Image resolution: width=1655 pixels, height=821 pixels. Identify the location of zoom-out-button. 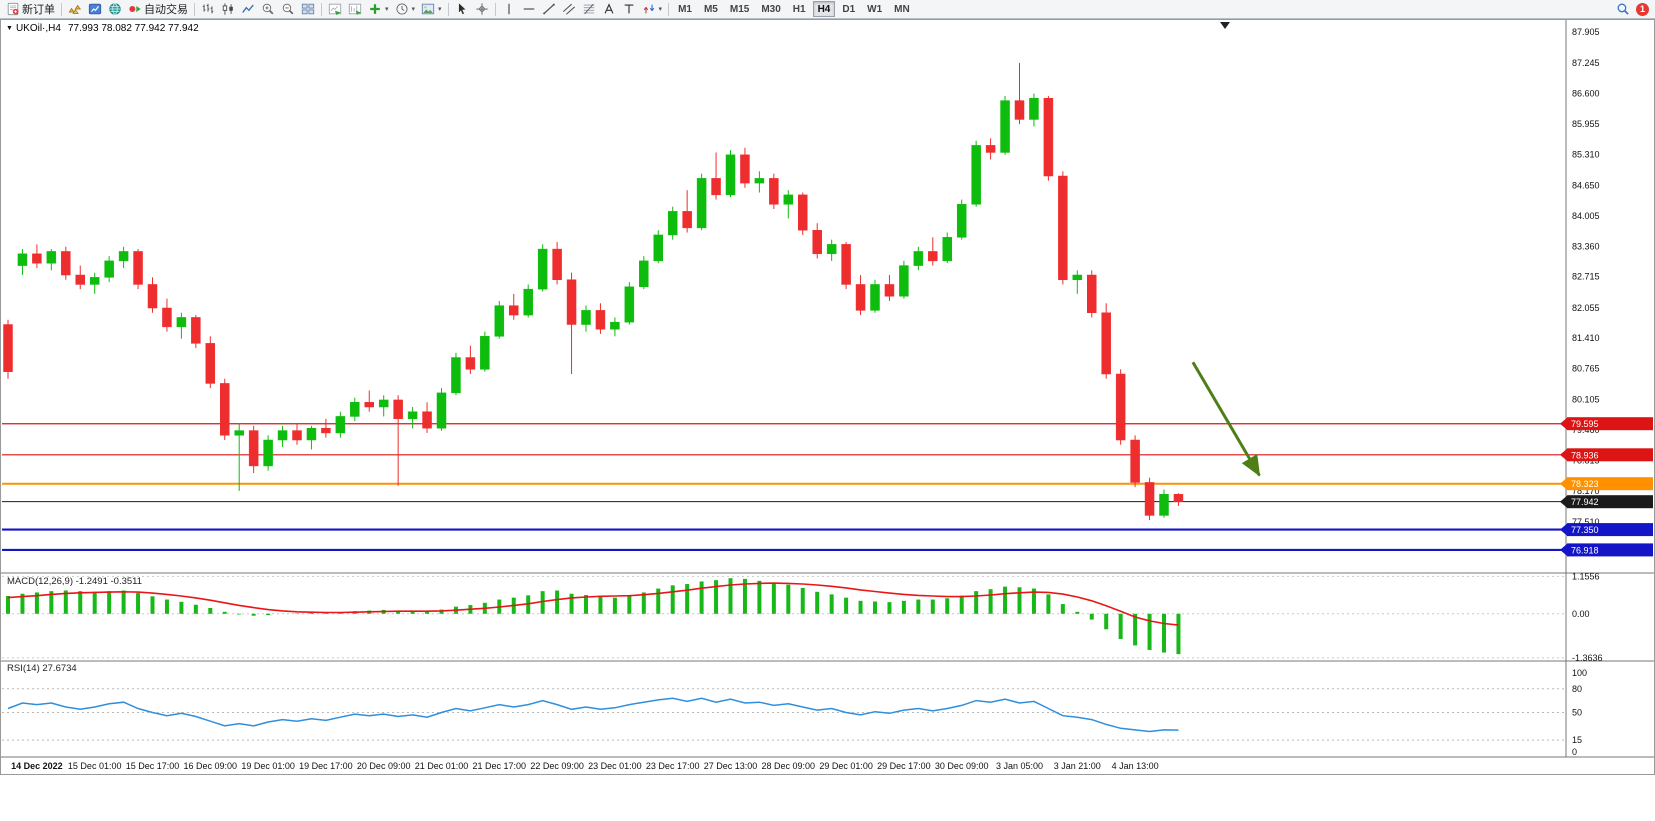
(288, 9).